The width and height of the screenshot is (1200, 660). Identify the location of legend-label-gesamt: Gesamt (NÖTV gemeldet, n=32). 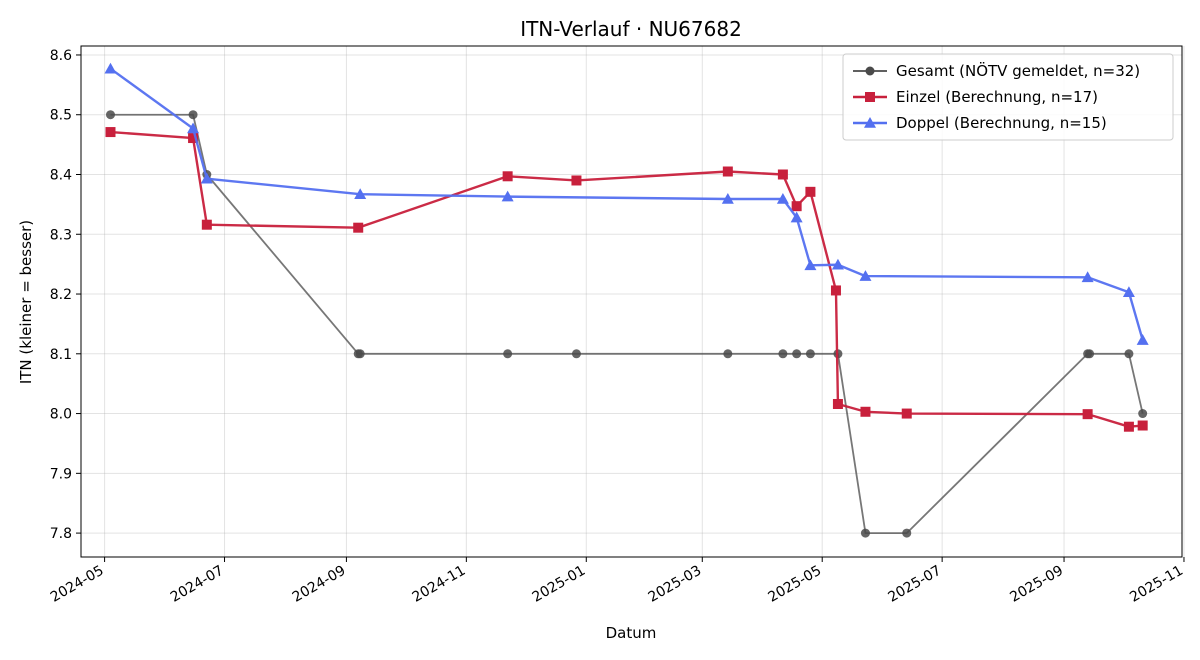
(1018, 70).